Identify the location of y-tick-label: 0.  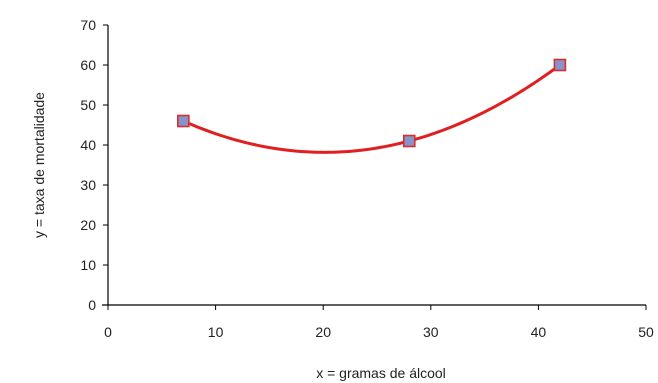
(92, 305).